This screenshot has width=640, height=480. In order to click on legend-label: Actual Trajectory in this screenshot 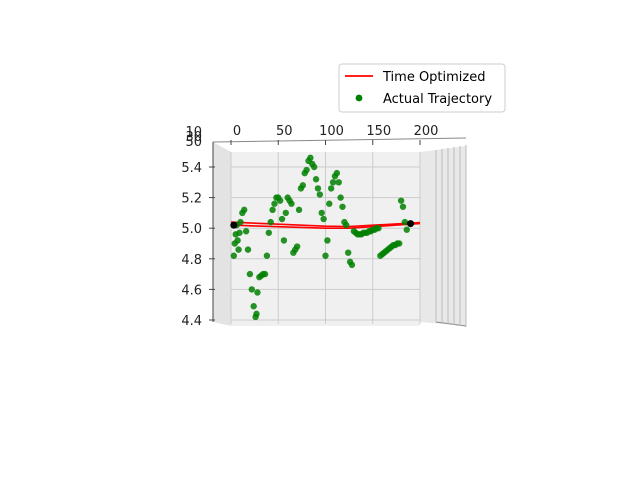, I will do `click(437, 99)`.